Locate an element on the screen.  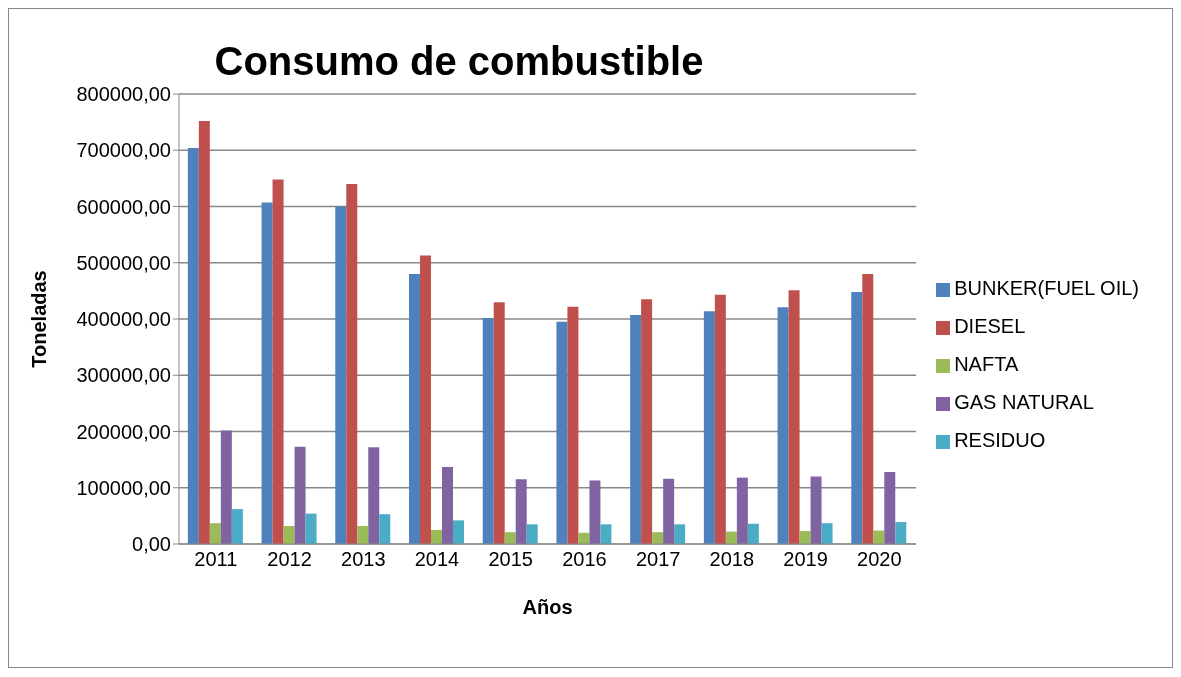
x-tick-label: 2014 is located at coordinates (437, 559).